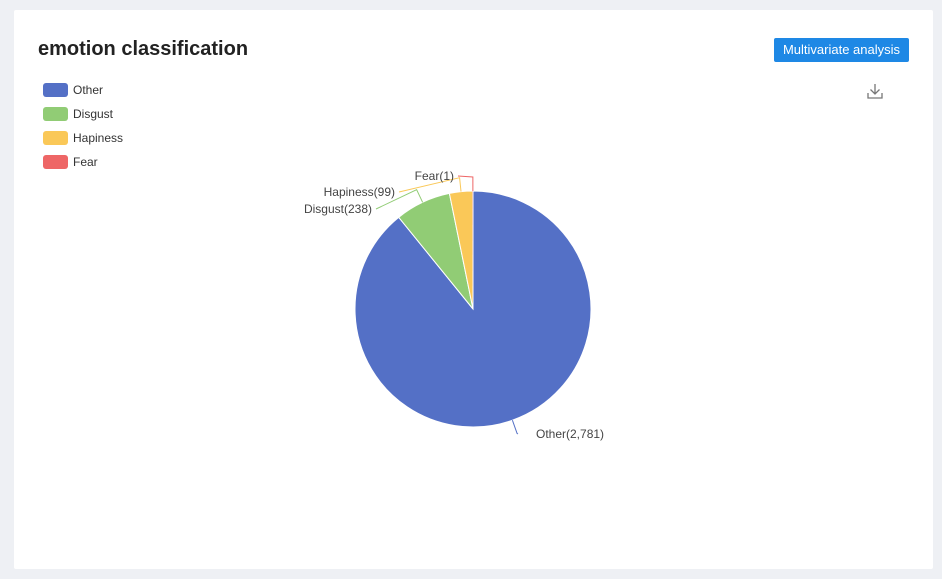 The width and height of the screenshot is (942, 579). What do you see at coordinates (570, 434) in the screenshot?
I see `pie-label-other: Other(2,781)` at bounding box center [570, 434].